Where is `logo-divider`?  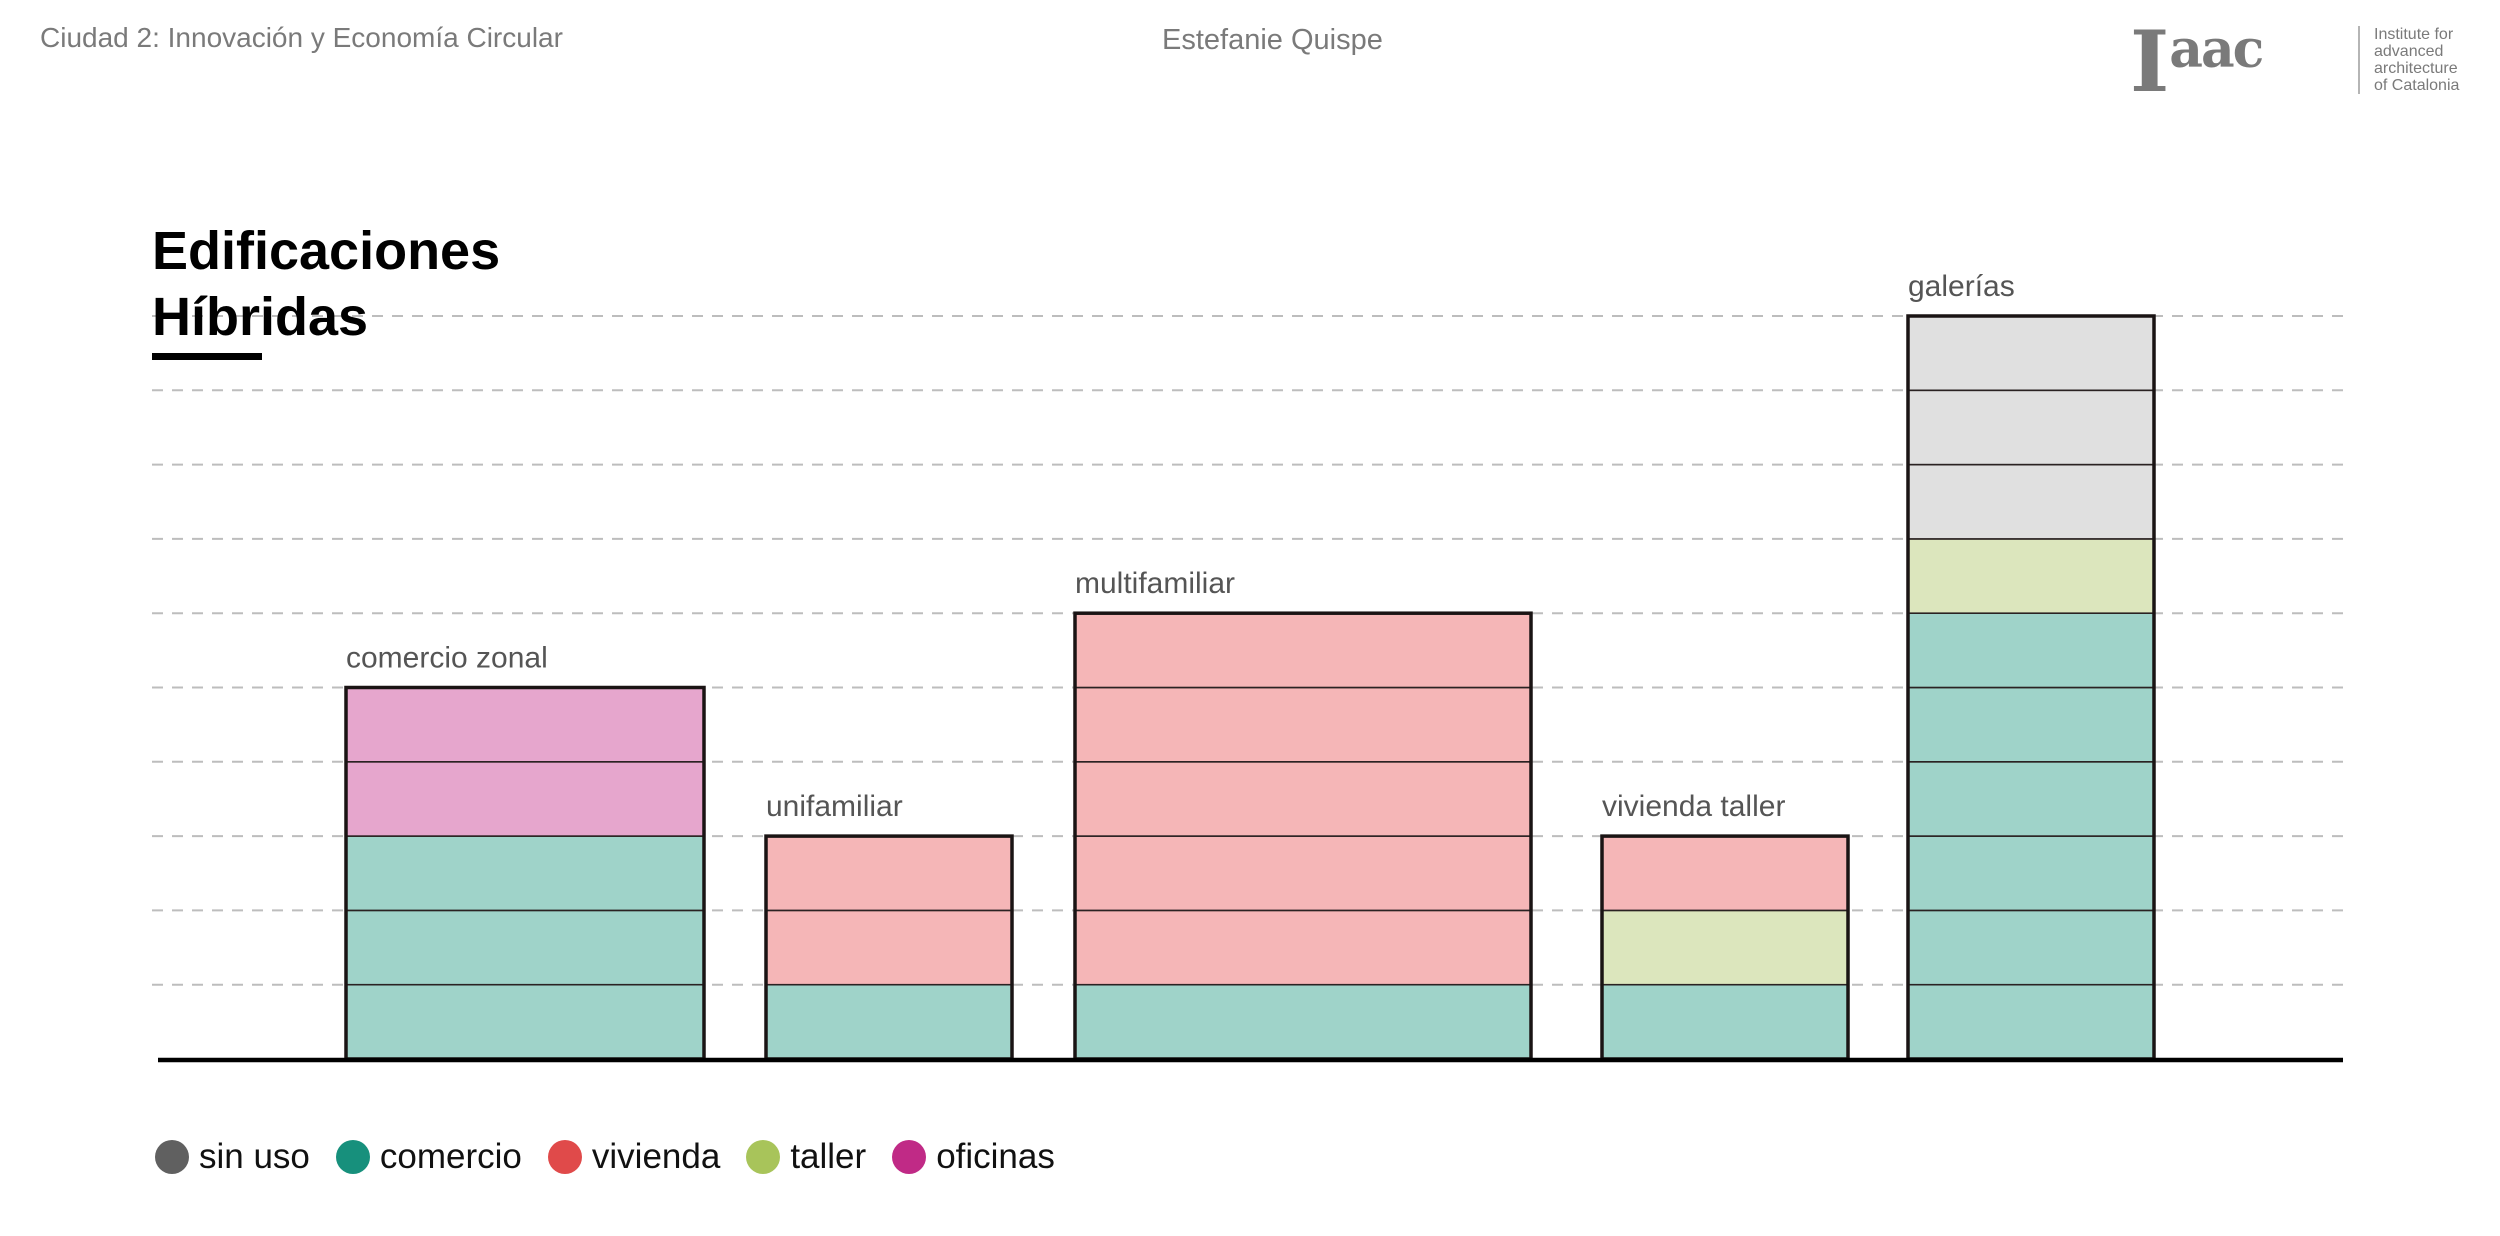
logo-divider is located at coordinates (2359, 60).